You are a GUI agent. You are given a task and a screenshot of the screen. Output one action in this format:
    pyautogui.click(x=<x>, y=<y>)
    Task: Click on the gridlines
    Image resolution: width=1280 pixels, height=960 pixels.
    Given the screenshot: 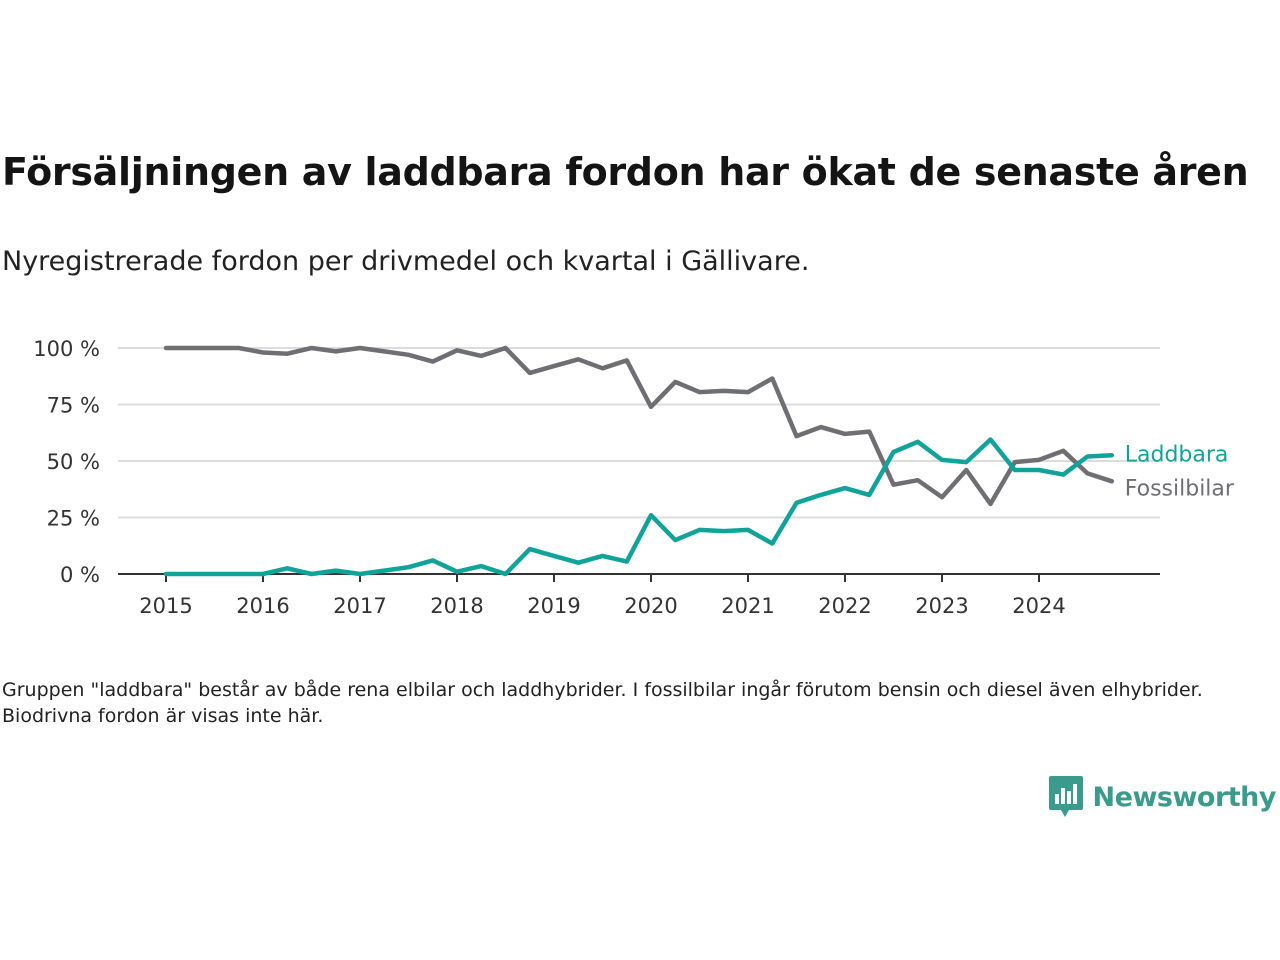 What is the action you would take?
    pyautogui.click(x=639, y=433)
    